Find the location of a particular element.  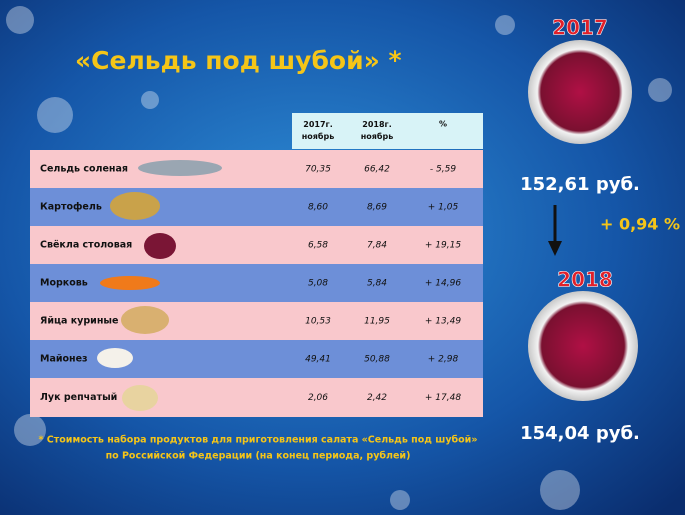

table-row: Свёкла столовая 6,58 7,84 + 19,15 is located at coordinates (256, 245).